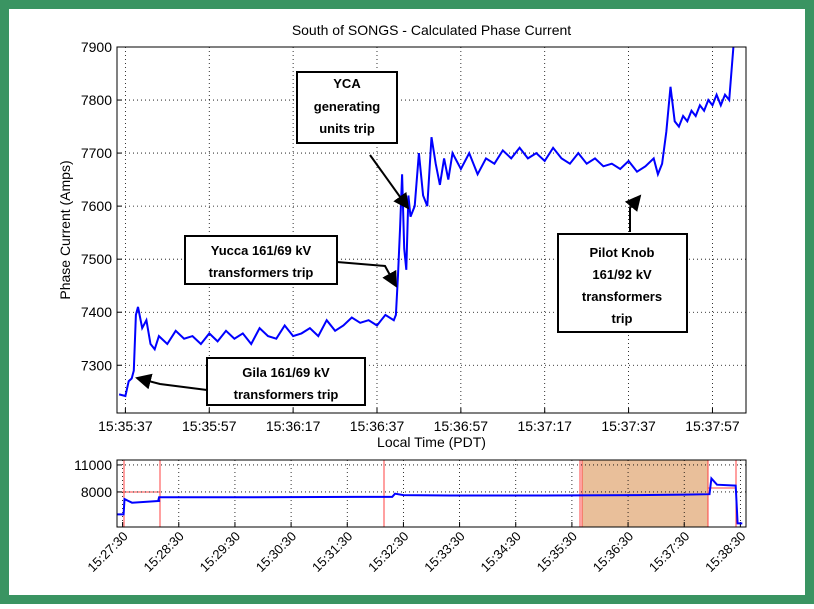 The height and width of the screenshot is (609, 814). Describe the element at coordinates (96, 365) in the screenshot. I see `y-tick-label: 7300` at that location.